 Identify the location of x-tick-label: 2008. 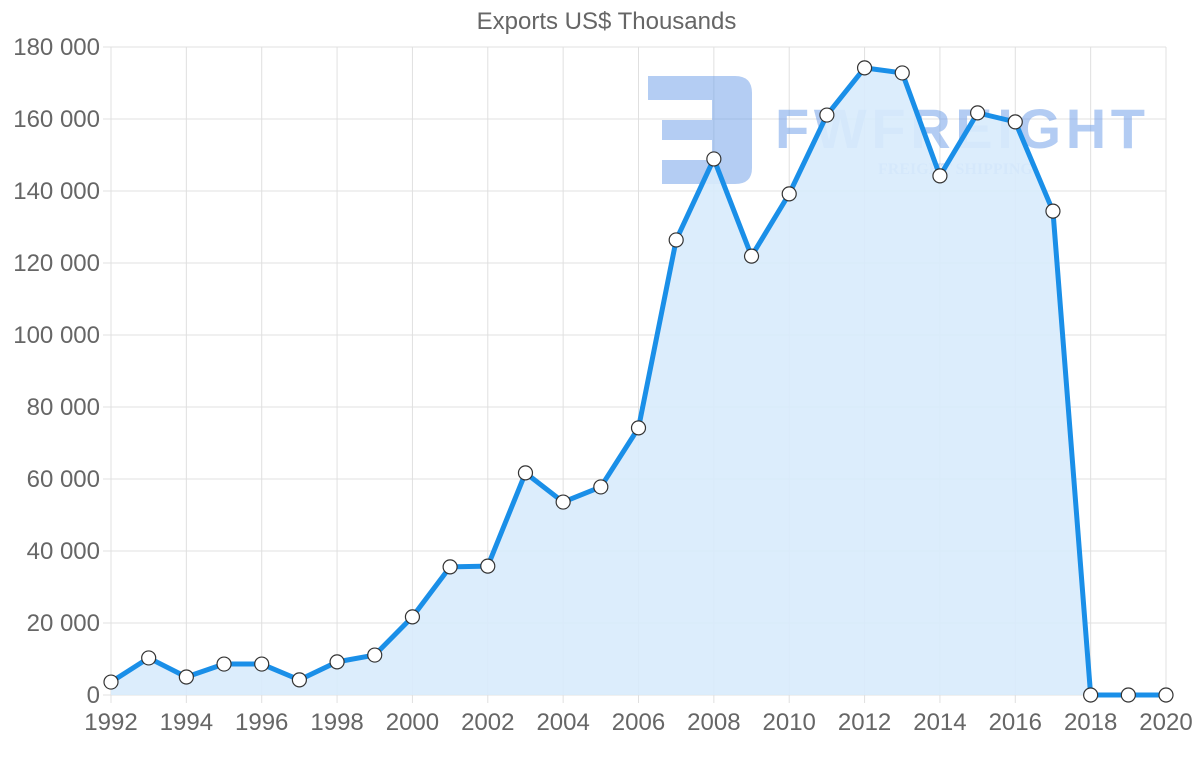
(713, 722).